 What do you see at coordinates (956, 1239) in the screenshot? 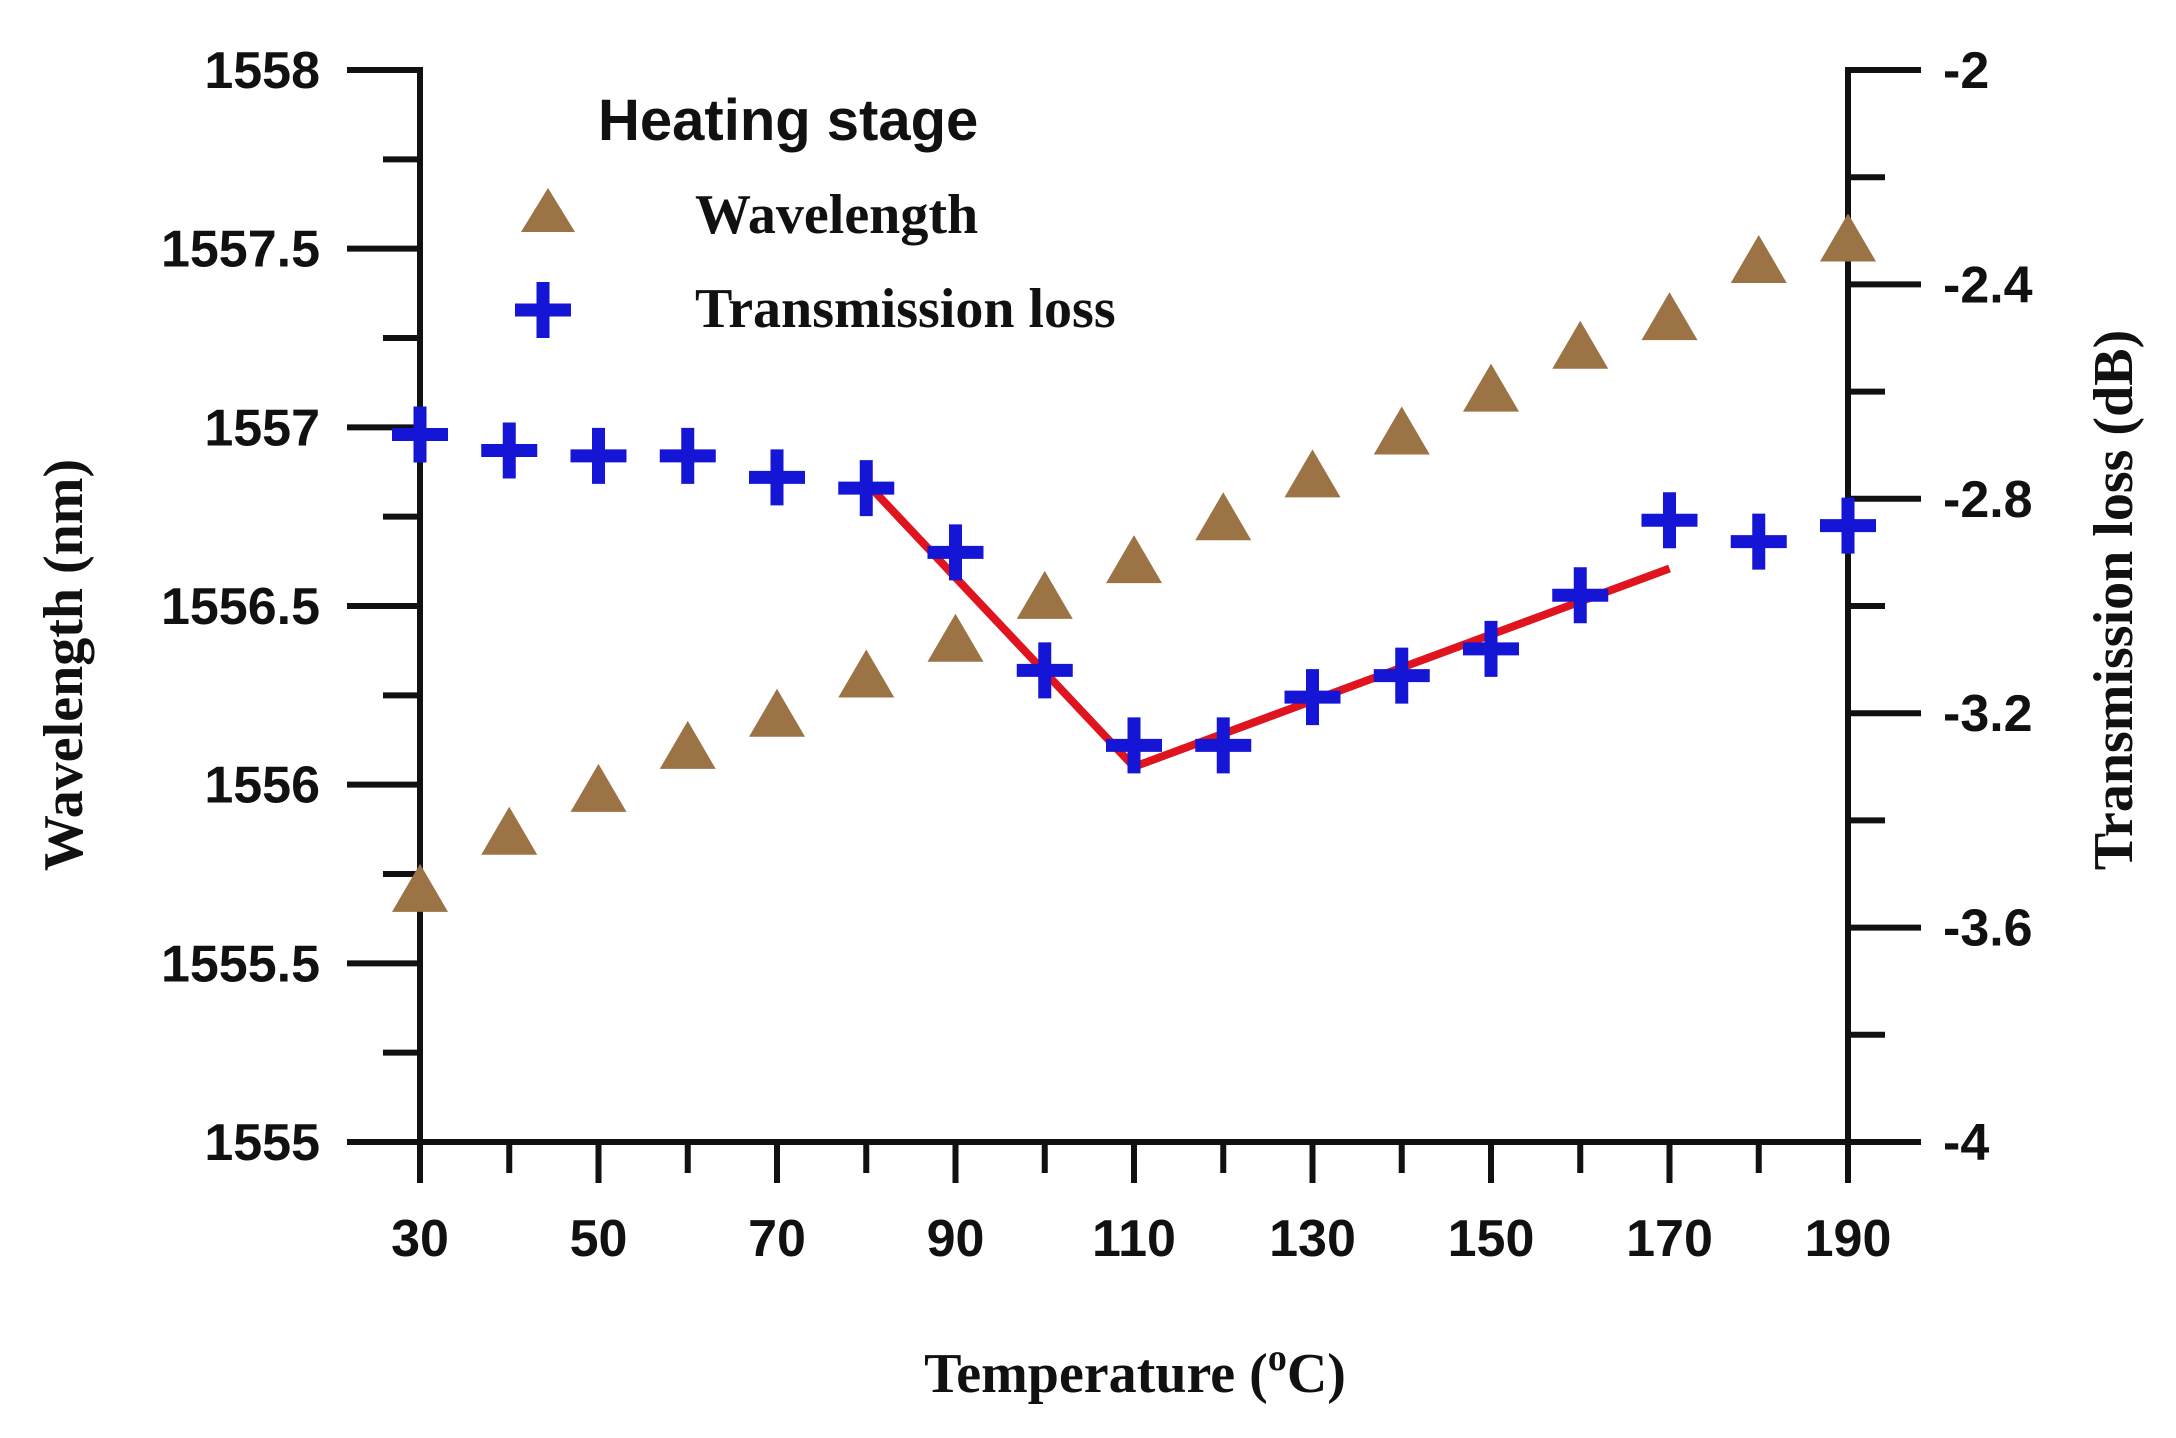
I see `x-tick-label: 90` at bounding box center [956, 1239].